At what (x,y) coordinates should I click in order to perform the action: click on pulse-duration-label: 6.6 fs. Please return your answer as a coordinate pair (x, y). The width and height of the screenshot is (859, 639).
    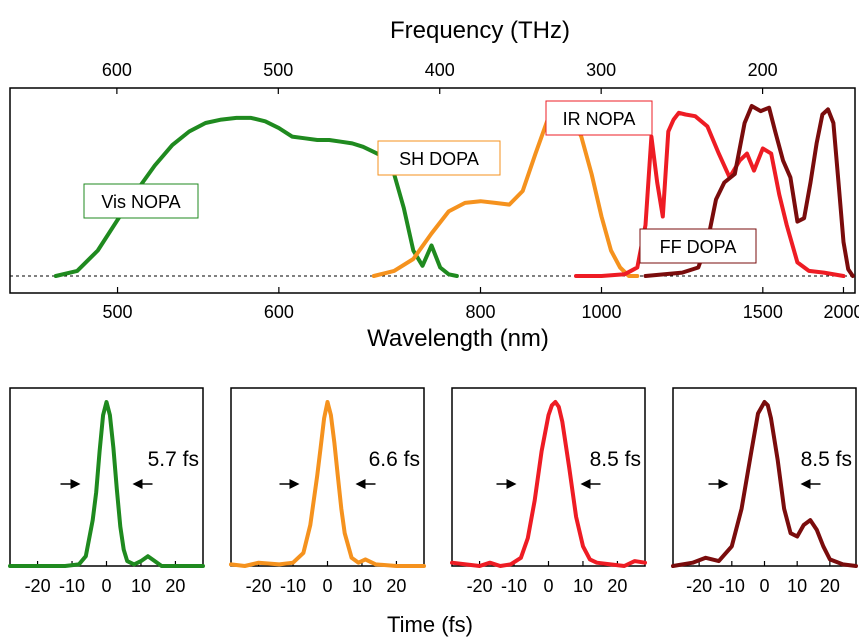
    Looking at the image, I should click on (394, 459).